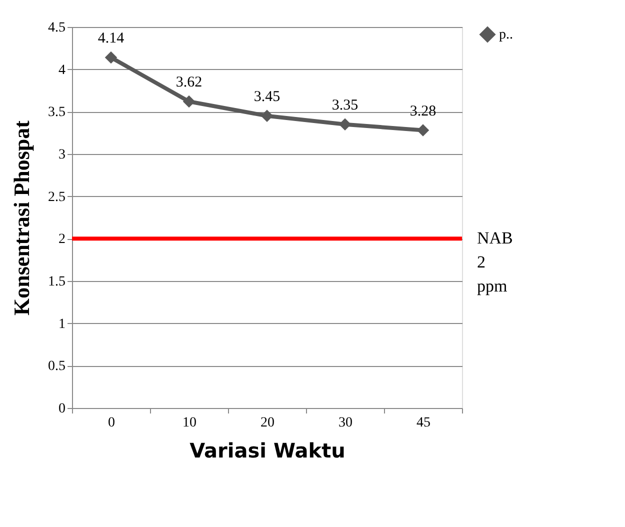 The height and width of the screenshot is (527, 625). I want to click on y-tick-label: 3.5, so click(57, 112).